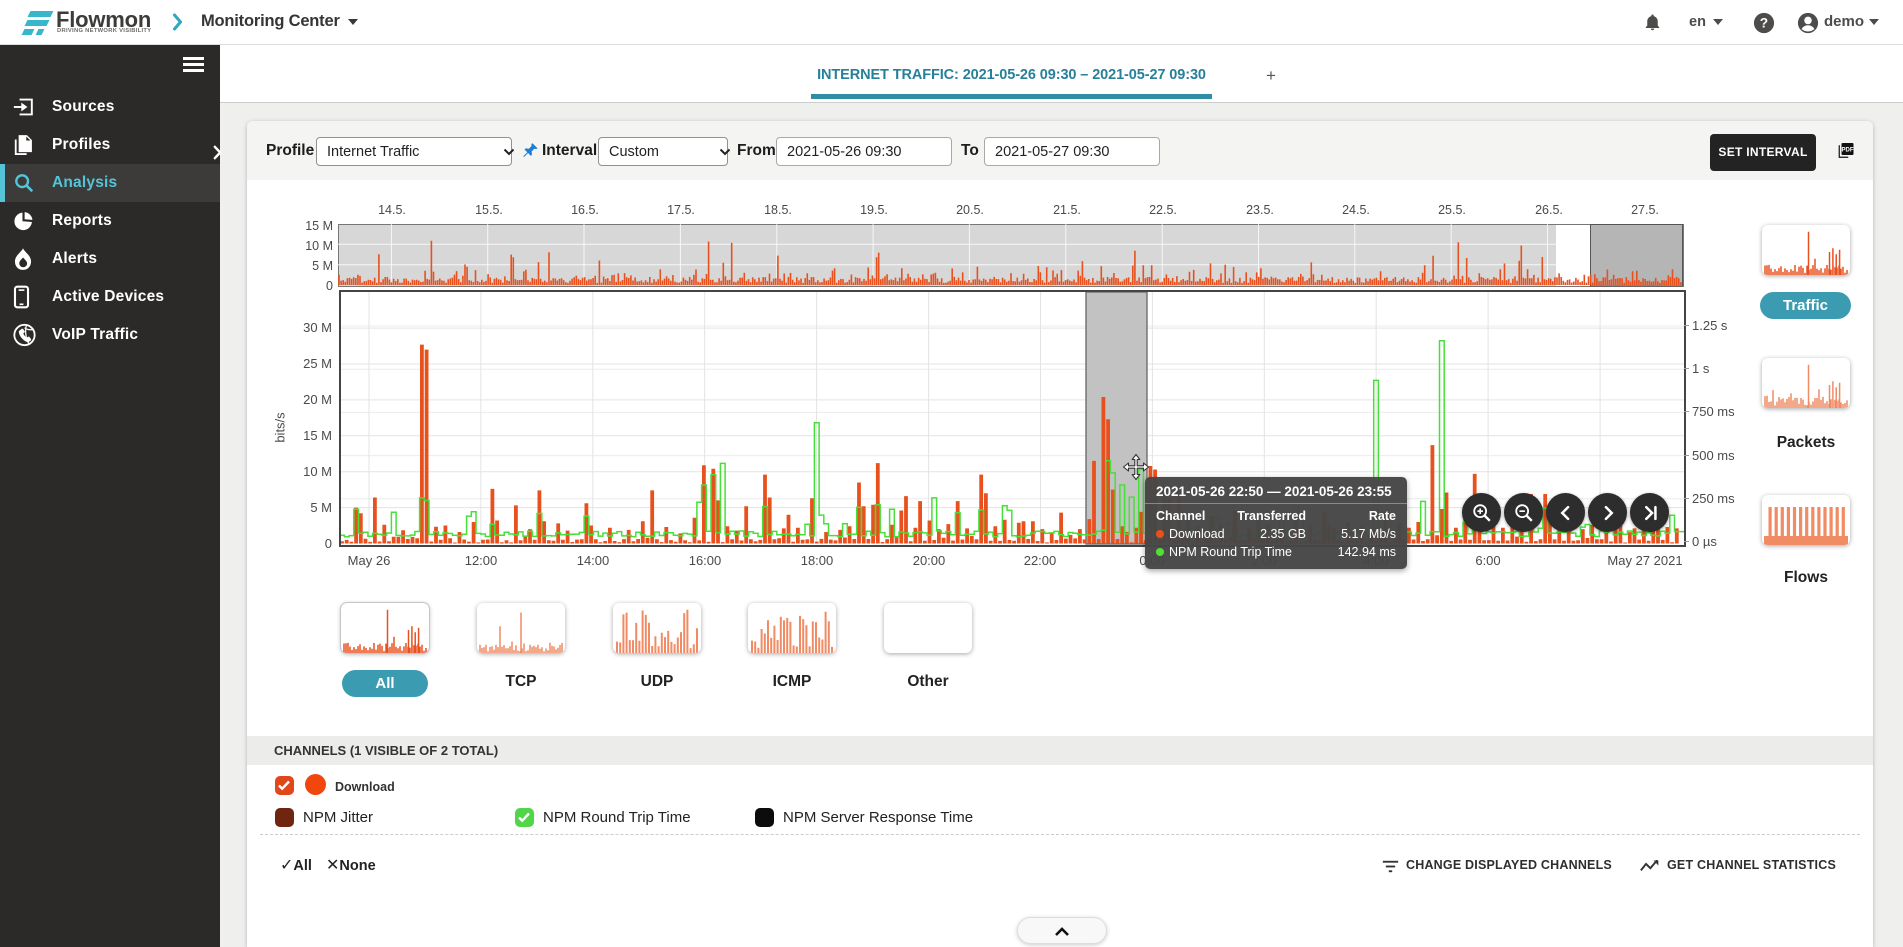  What do you see at coordinates (1848, 151) in the screenshot?
I see `svg-text: PDF` at bounding box center [1848, 151].